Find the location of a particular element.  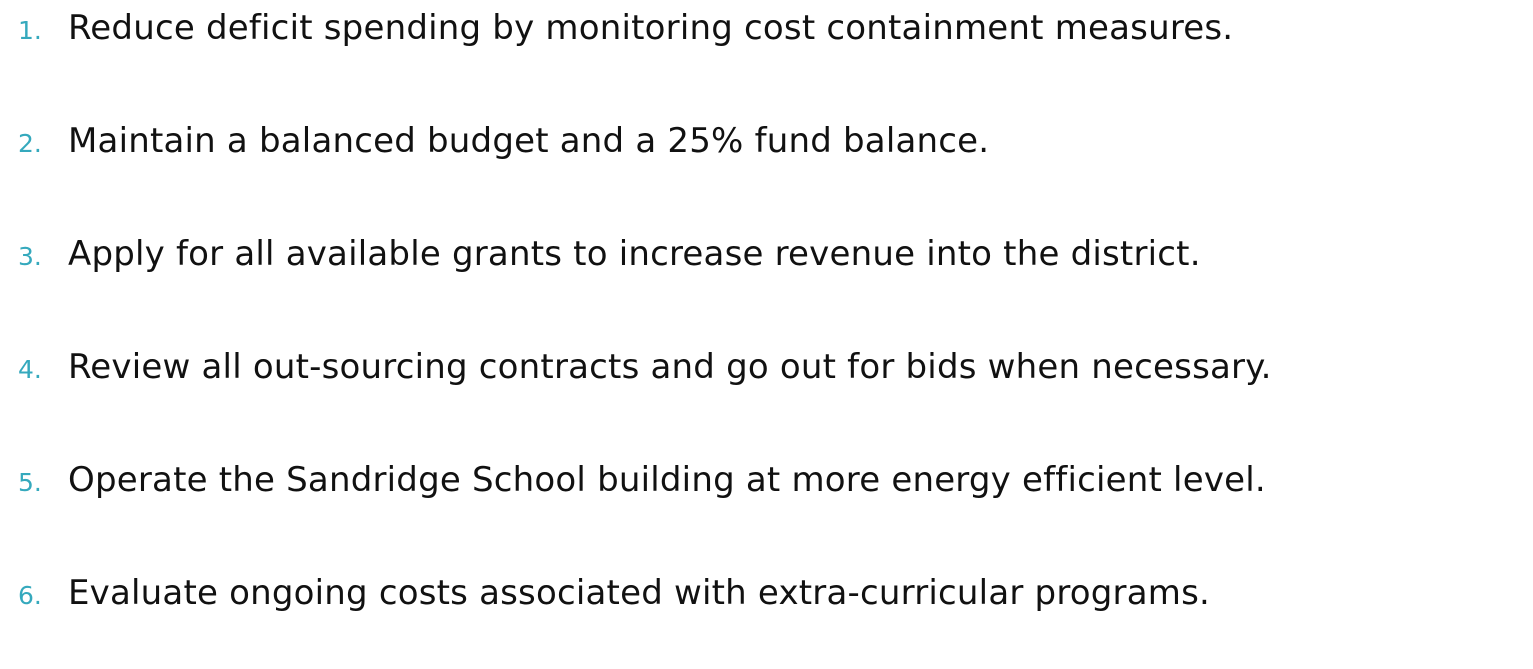

item-number: 2. is located at coordinates (30, 143).